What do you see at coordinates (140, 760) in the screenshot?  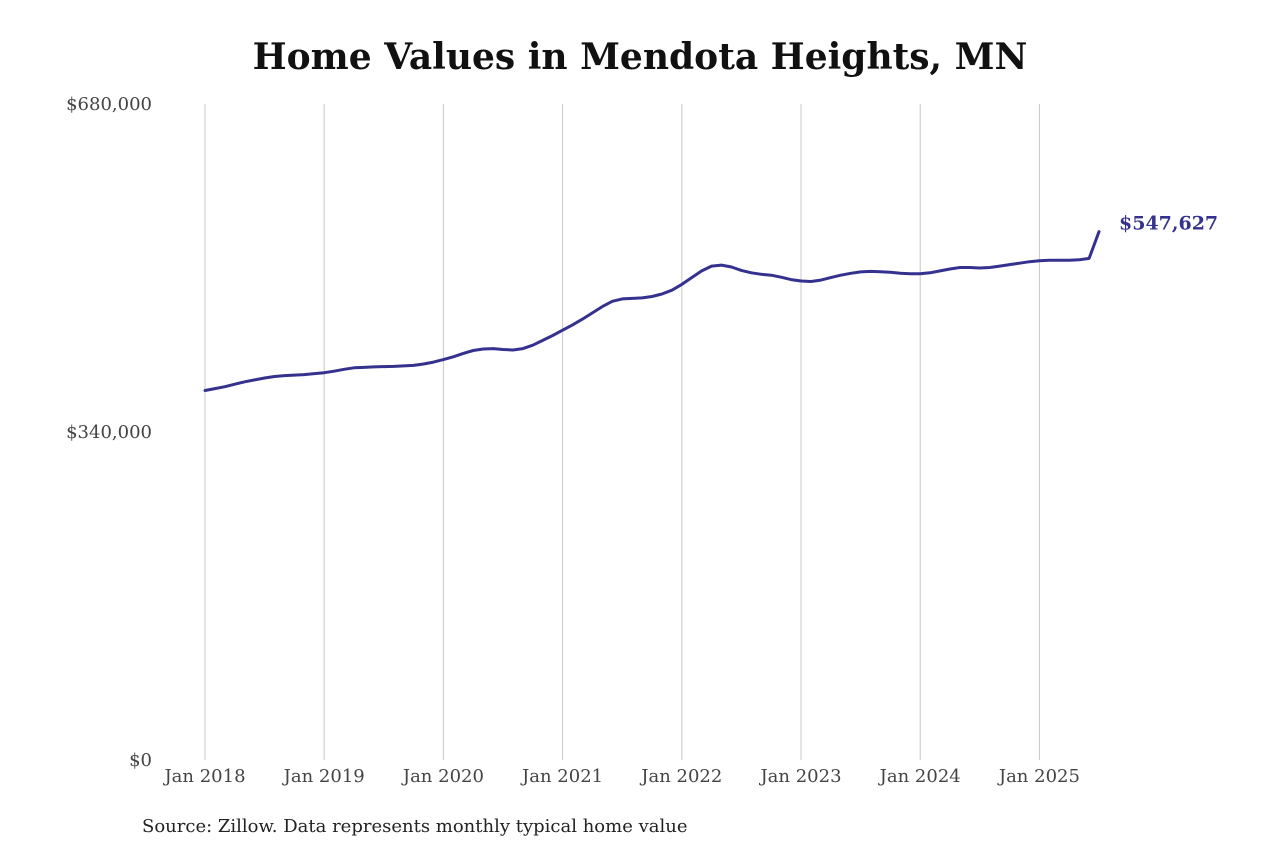 I see `y-tick-label: $0` at bounding box center [140, 760].